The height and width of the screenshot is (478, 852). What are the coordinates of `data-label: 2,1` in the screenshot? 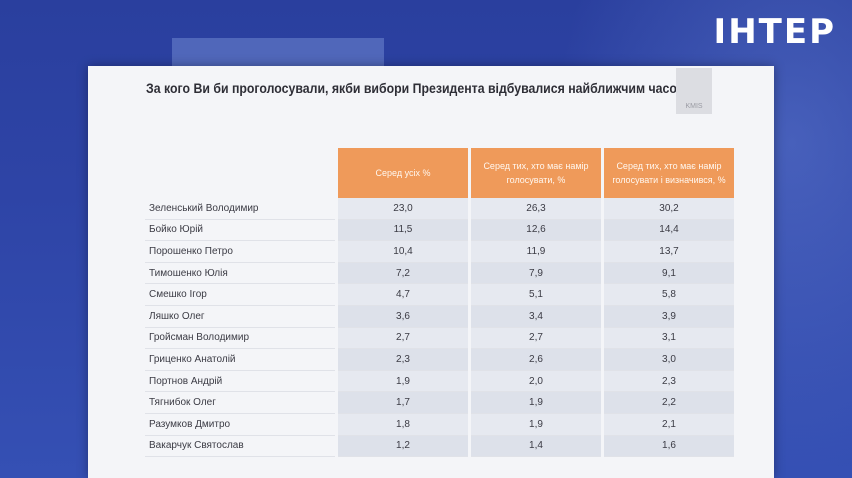 It's located at (669, 424).